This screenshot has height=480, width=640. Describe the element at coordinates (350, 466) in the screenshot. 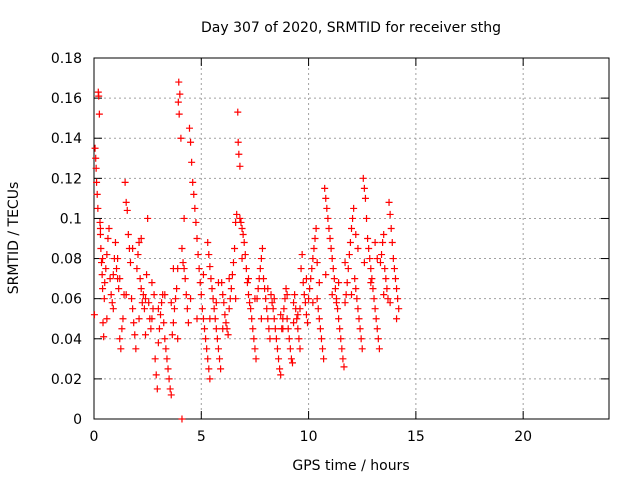

I see `x-axis-label: GPS time / hours` at that location.